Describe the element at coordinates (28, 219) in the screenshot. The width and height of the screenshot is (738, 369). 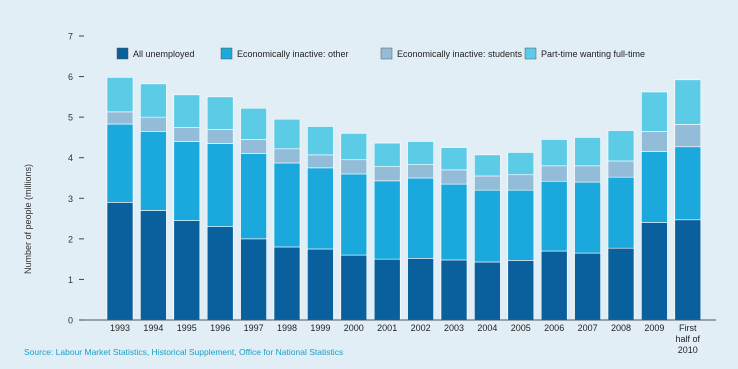
I see `y-axis-label: Number of people (millions)` at that location.